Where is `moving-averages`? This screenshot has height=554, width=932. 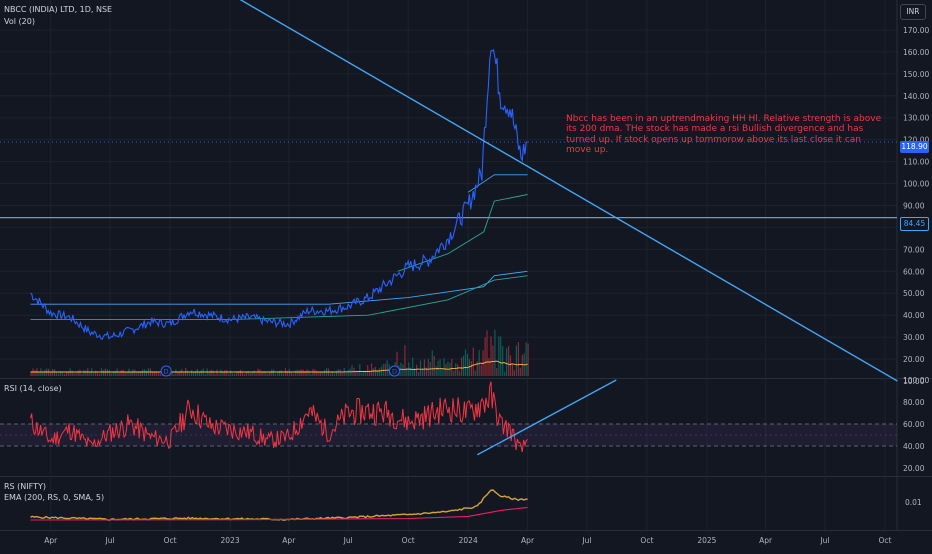 moving-averages is located at coordinates (279, 247).